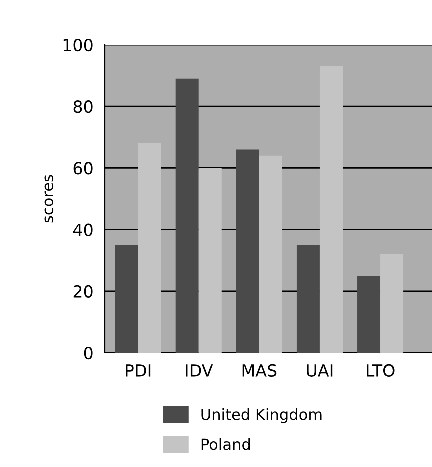  Describe the element at coordinates (320, 371) in the screenshot. I see `x-tick-label: UAI` at that location.